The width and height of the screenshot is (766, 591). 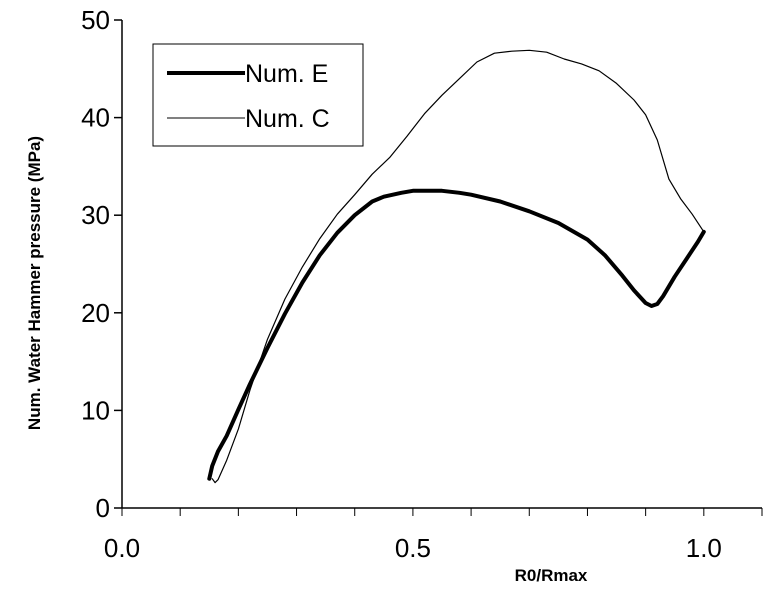 I want to click on legend-label-num-c: Num. C, so click(x=287, y=119).